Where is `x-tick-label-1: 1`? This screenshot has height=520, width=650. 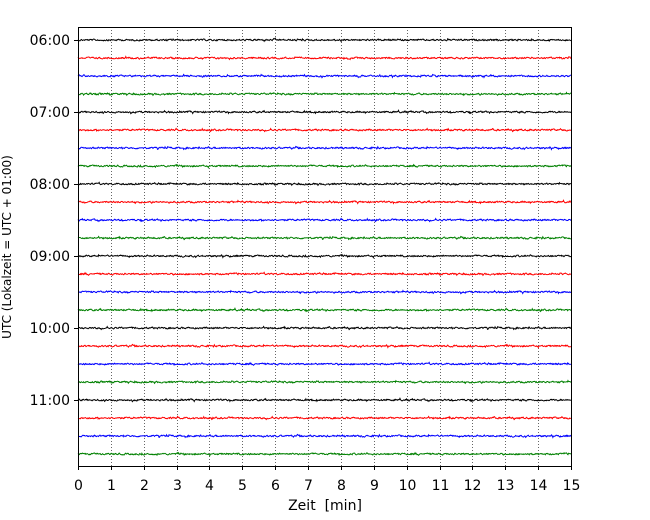
x-tick-label-1: 1 is located at coordinates (111, 486).